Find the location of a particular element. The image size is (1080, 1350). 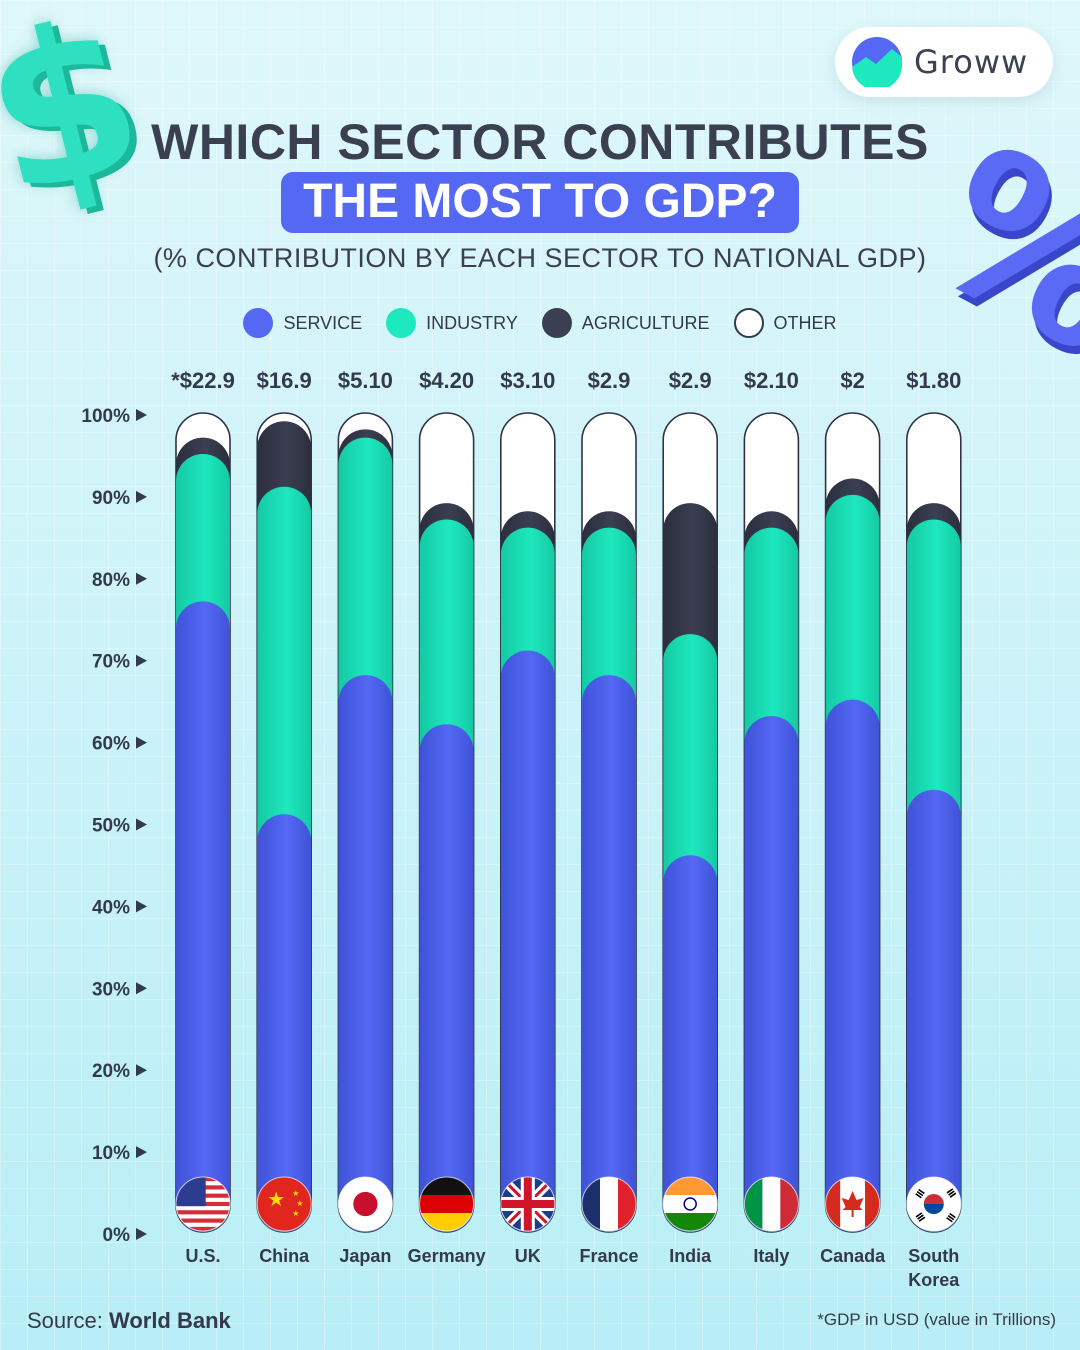

country-label: France is located at coordinates (608, 1256).